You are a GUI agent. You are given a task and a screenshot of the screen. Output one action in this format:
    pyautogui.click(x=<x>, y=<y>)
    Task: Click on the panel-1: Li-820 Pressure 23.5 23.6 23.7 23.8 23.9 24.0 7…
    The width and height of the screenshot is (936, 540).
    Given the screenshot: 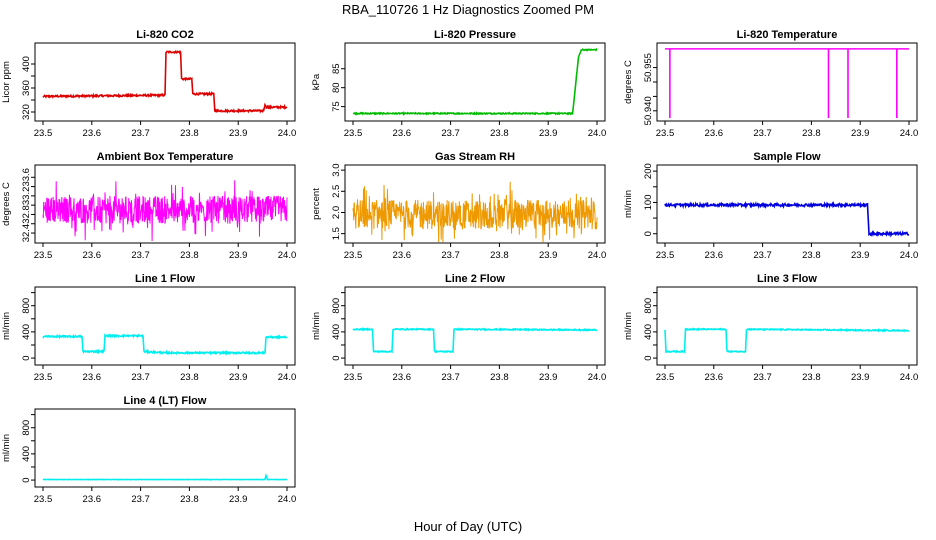 What is the action you would take?
    pyautogui.click(x=458, y=84)
    